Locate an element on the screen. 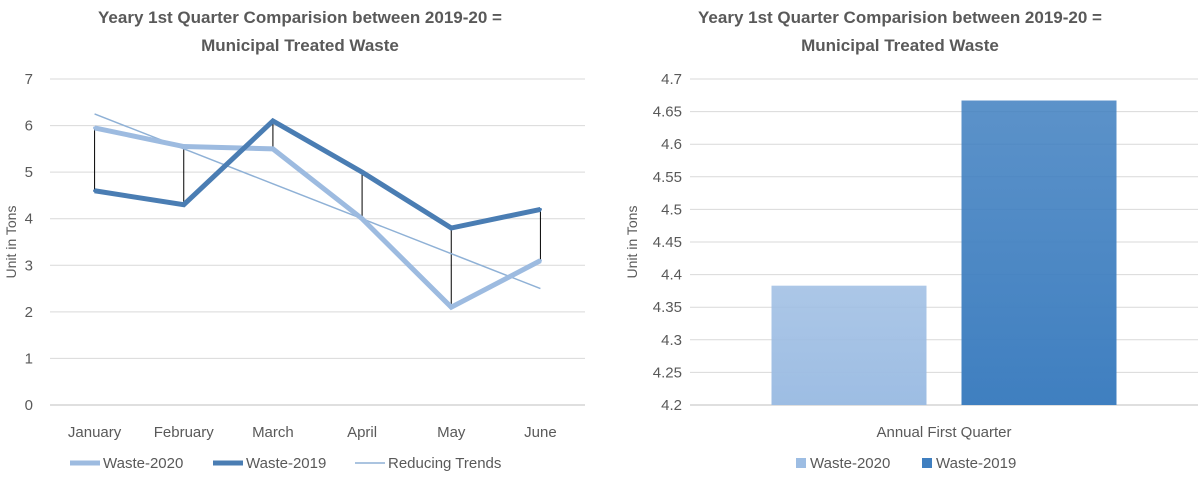 This screenshot has width=1200, height=483. series-line-waste-2019 is located at coordinates (317, 174).